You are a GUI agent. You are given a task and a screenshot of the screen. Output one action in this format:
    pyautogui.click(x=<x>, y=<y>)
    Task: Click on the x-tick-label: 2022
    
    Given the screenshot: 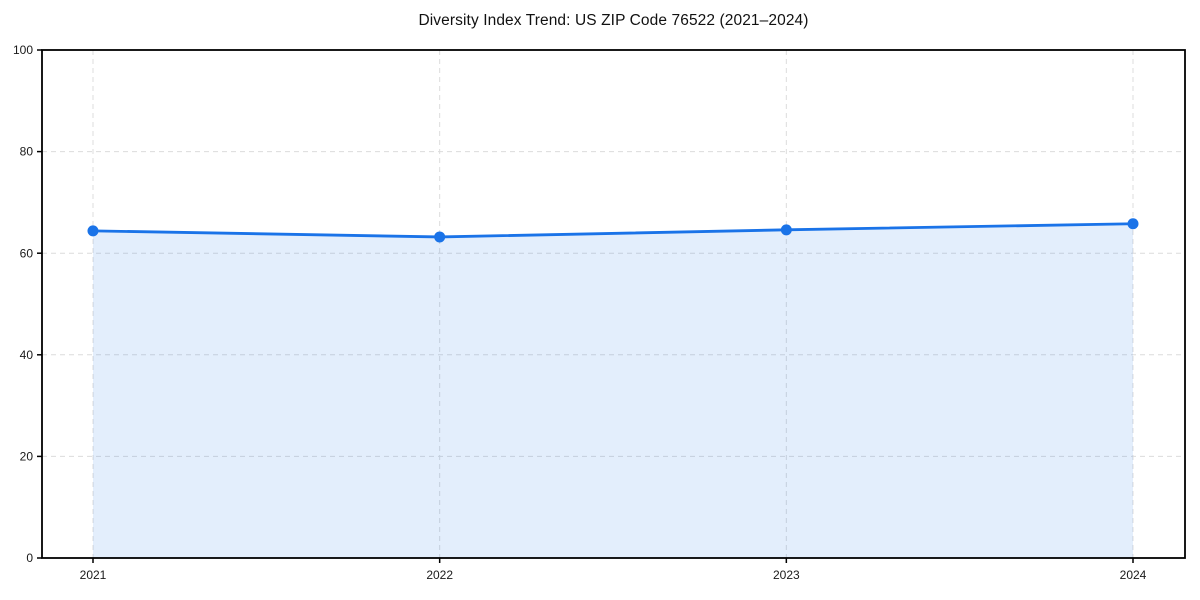 What is the action you would take?
    pyautogui.click(x=439, y=575)
    